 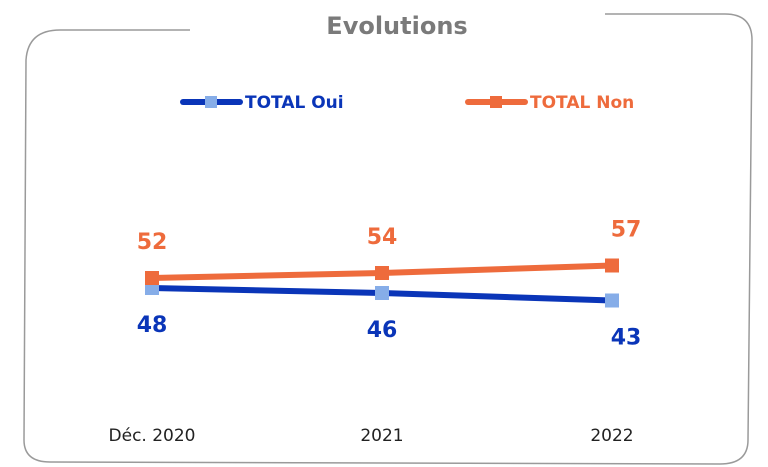 I want to click on data-label: 46, so click(x=382, y=330).